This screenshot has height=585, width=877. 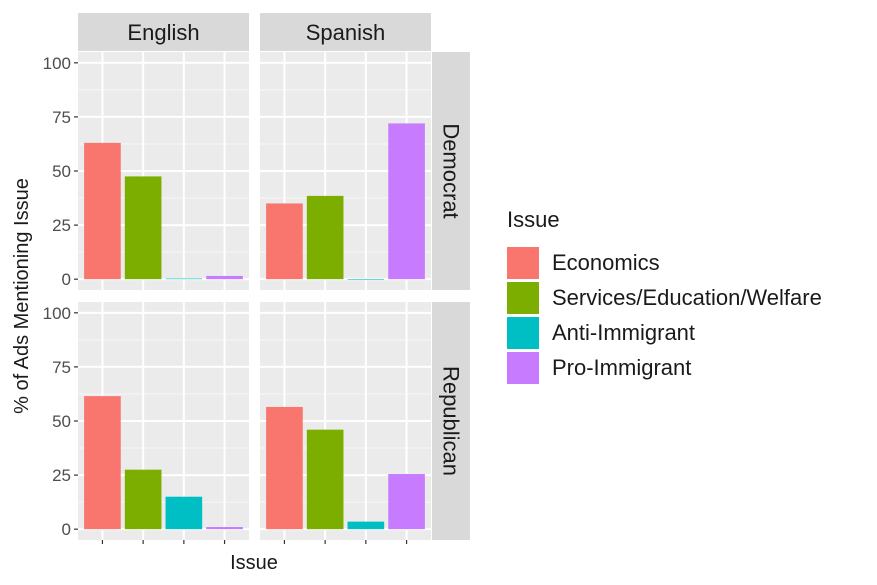 I want to click on facet-strip-spanish, so click(x=345, y=32).